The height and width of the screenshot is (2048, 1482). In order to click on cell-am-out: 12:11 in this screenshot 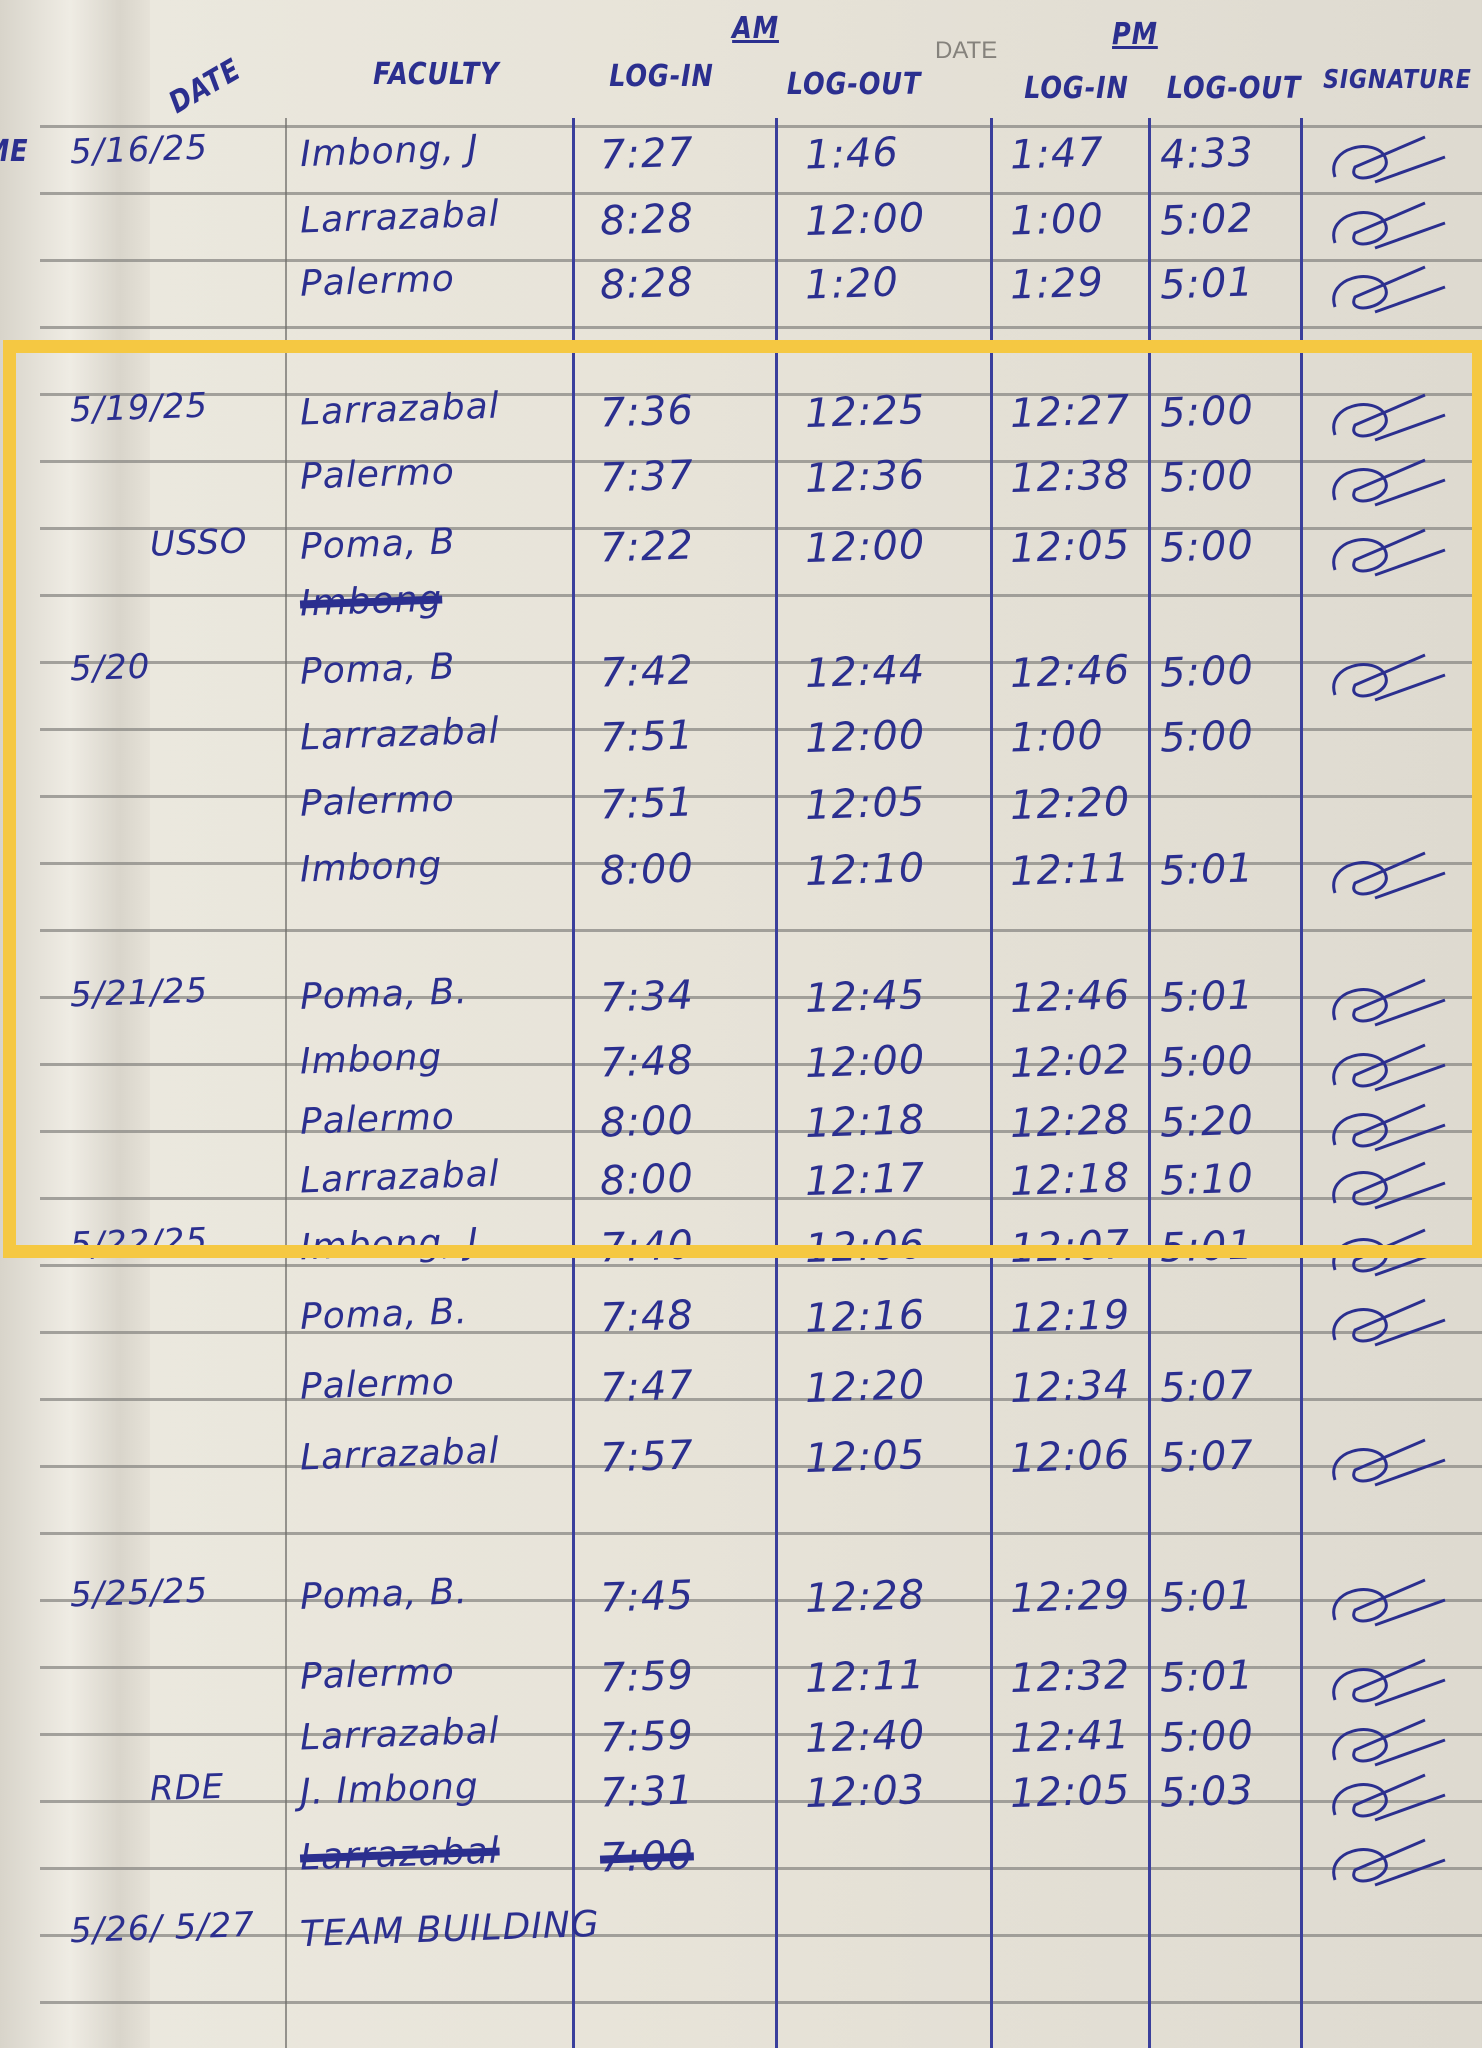, I will do `click(865, 1677)`.